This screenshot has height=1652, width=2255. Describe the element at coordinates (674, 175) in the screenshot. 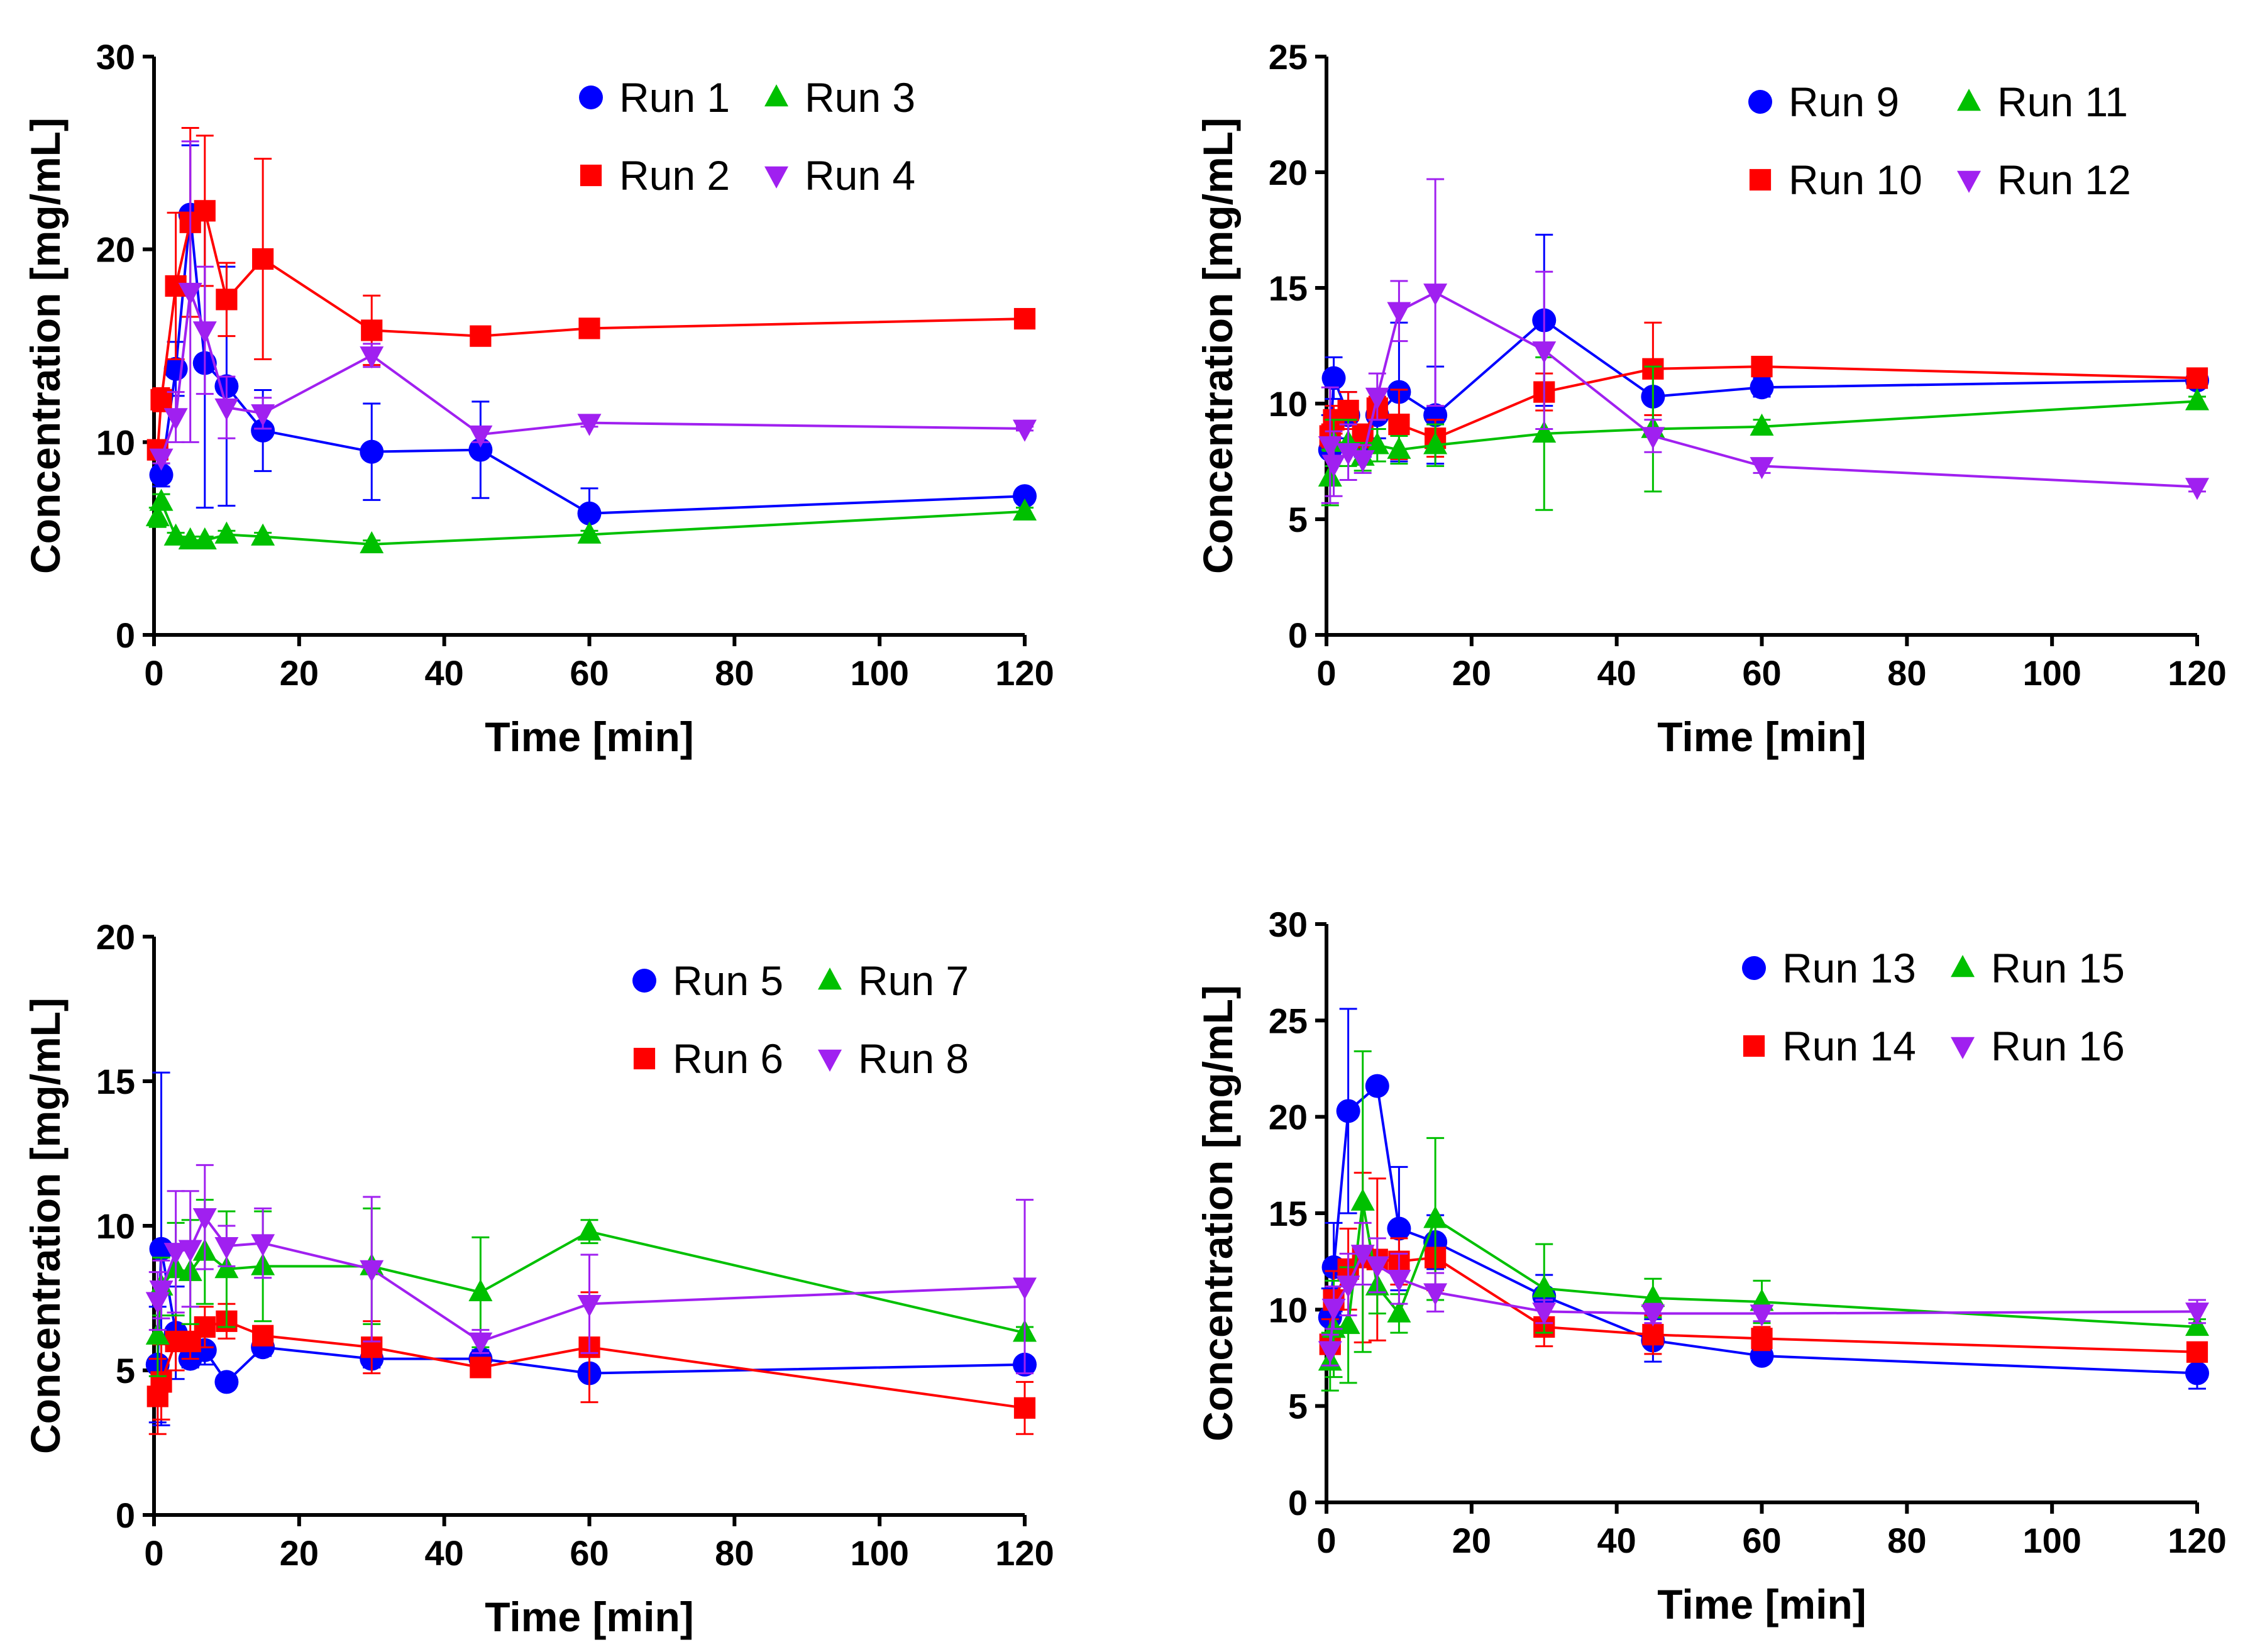

I see `legend-label: Run 2` at that location.